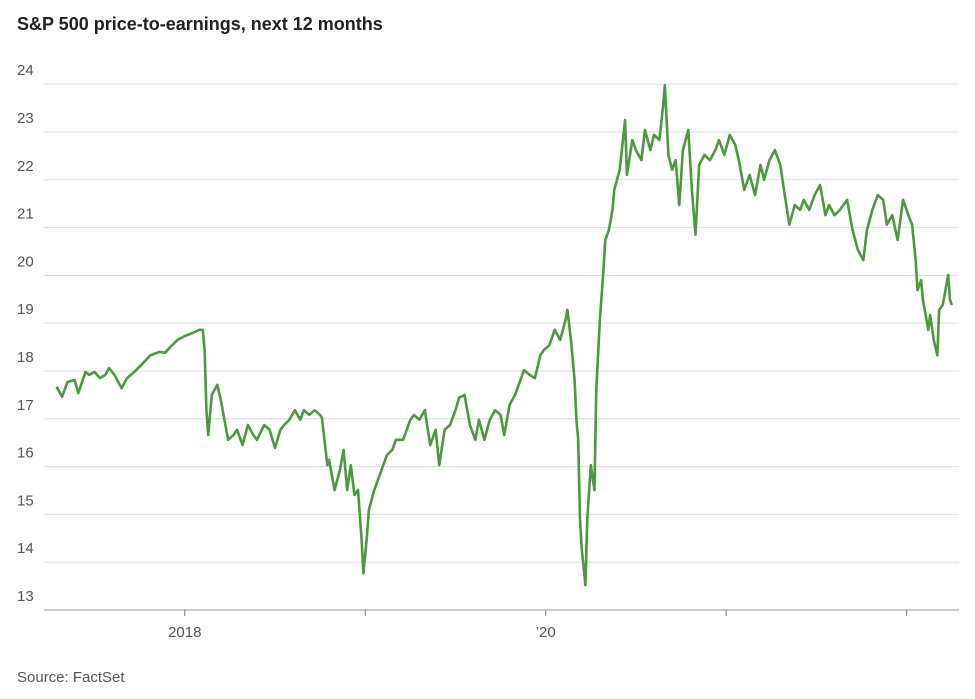  Describe the element at coordinates (25, 500) in the screenshot. I see `y-tick-label: 15` at that location.